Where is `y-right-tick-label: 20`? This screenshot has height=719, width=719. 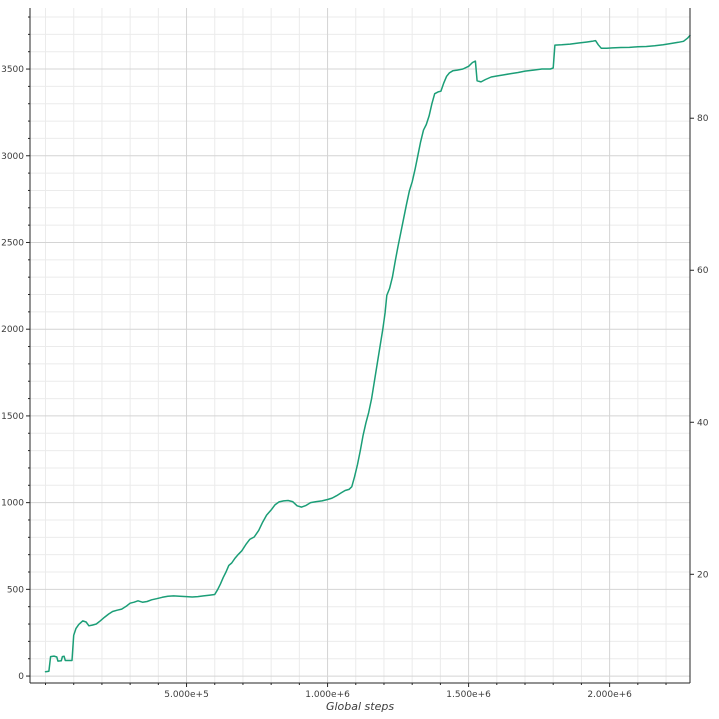
y-right-tick-label: 20 is located at coordinates (703, 575).